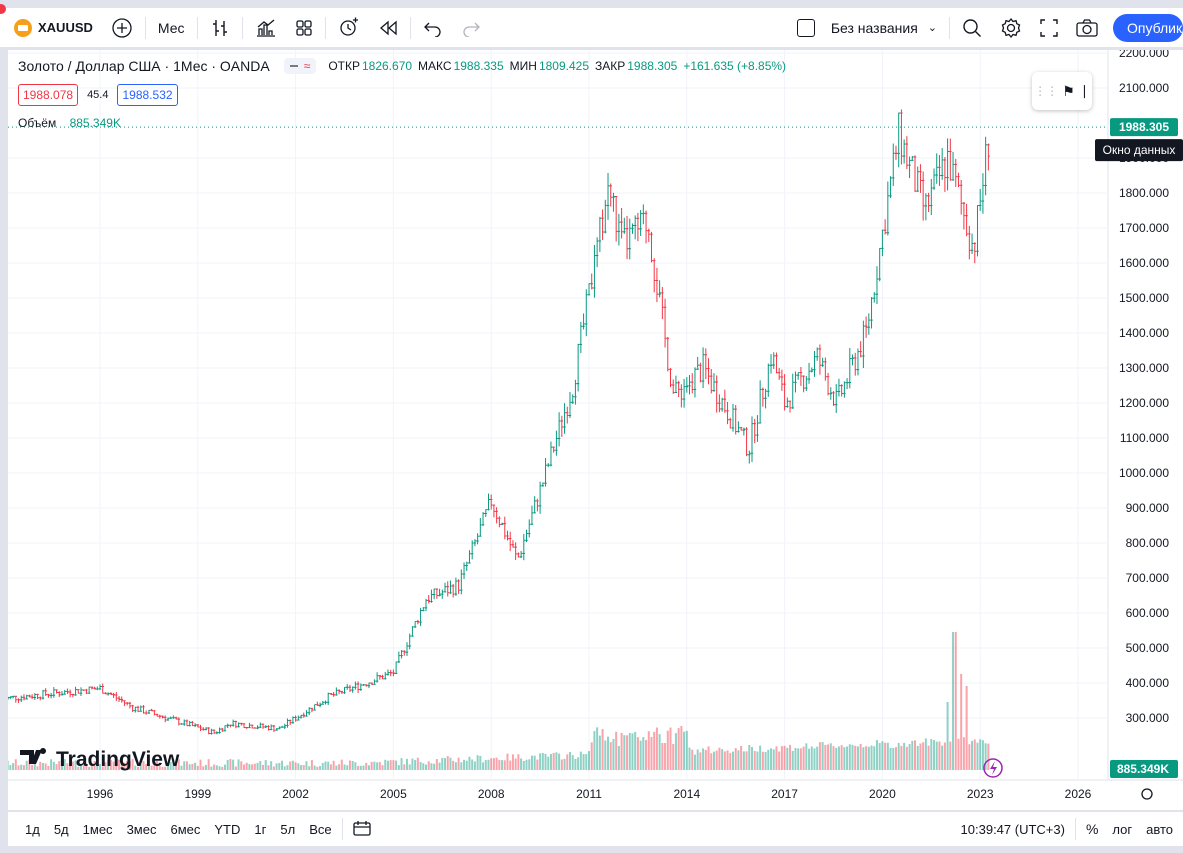 The width and height of the screenshot is (1183, 853). I want to click on time-tick-label: 2014, so click(686, 794).